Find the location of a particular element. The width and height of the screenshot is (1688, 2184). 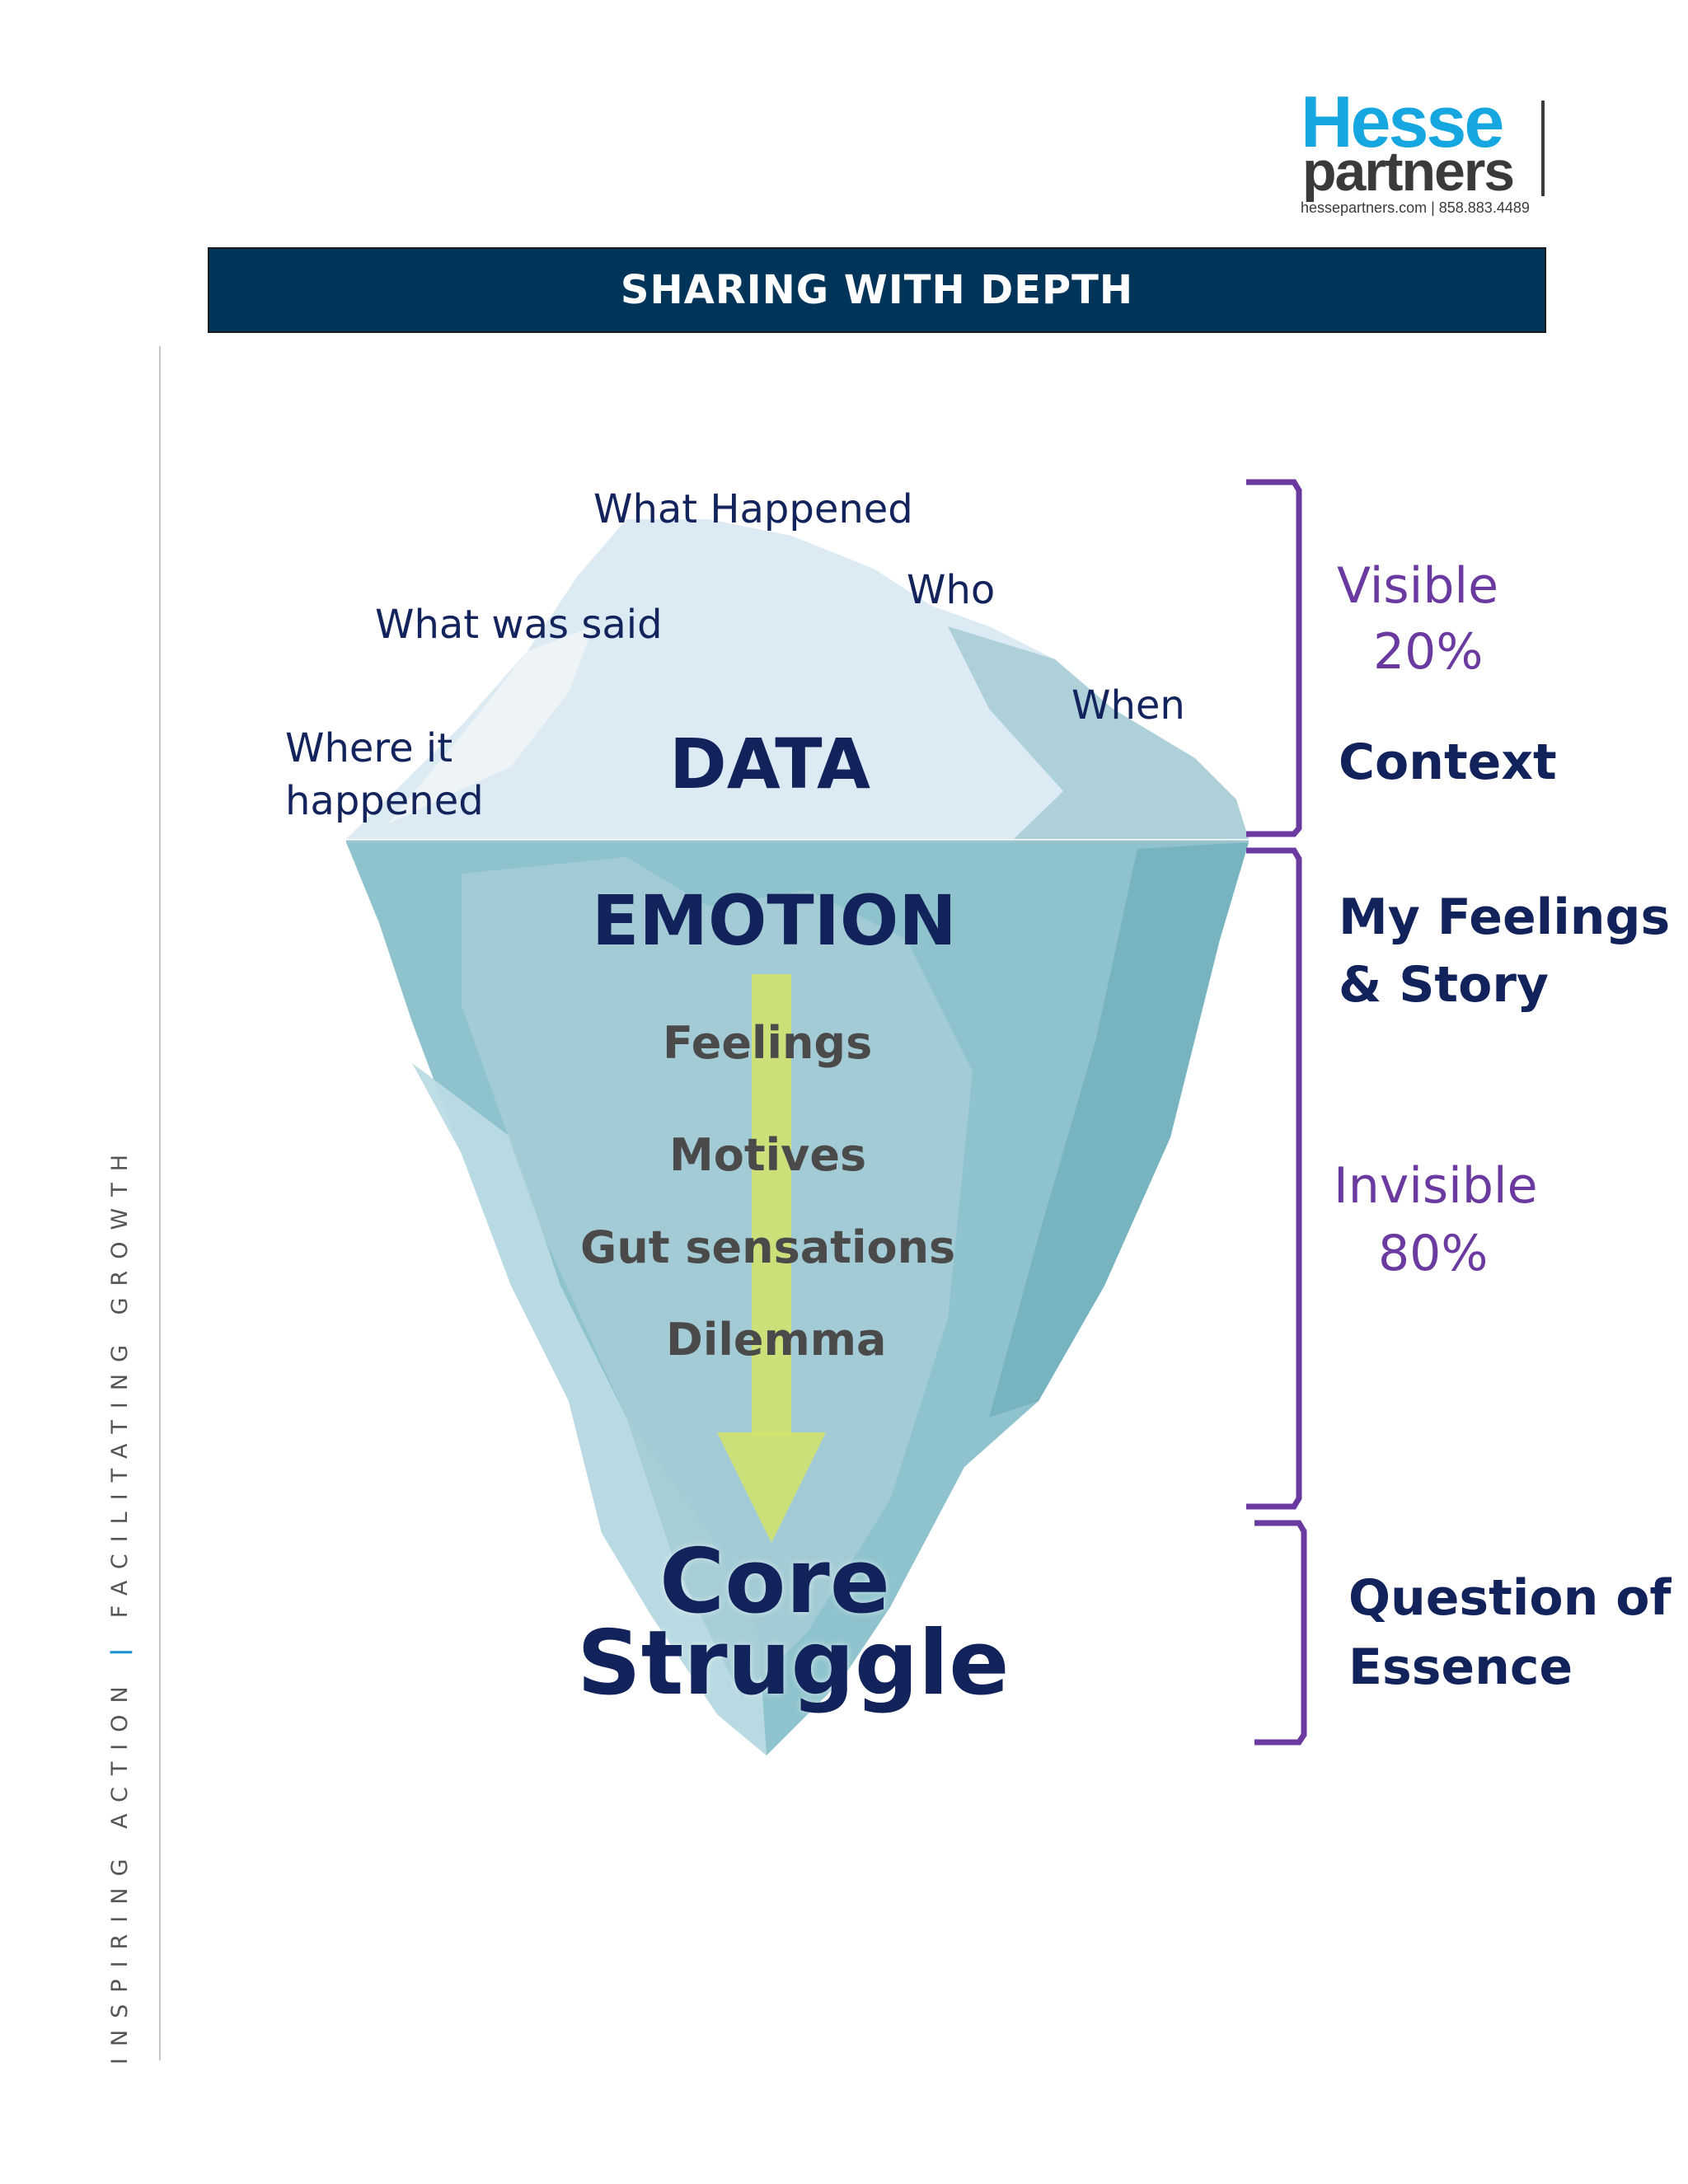

label-visible-pct: 20% is located at coordinates (1428, 652).